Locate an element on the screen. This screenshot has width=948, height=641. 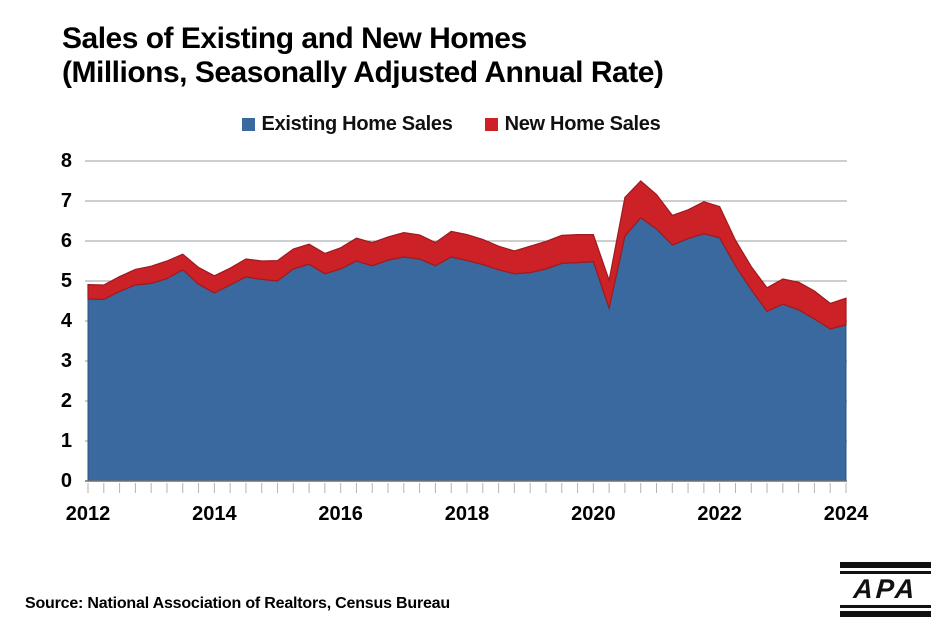
chart-title-line-1: Sales of Existing and New Homes is located at coordinates (294, 38).